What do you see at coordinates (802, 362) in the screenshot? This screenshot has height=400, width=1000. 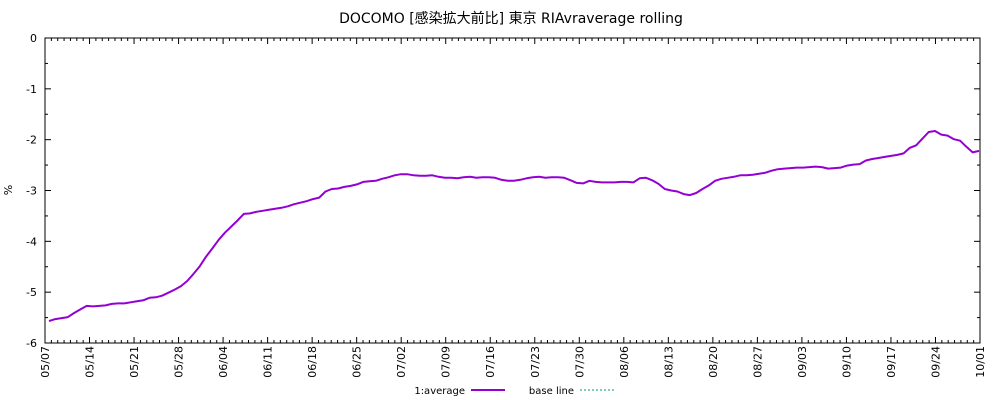 I see `x-tick-label: 09/03` at bounding box center [802, 362].